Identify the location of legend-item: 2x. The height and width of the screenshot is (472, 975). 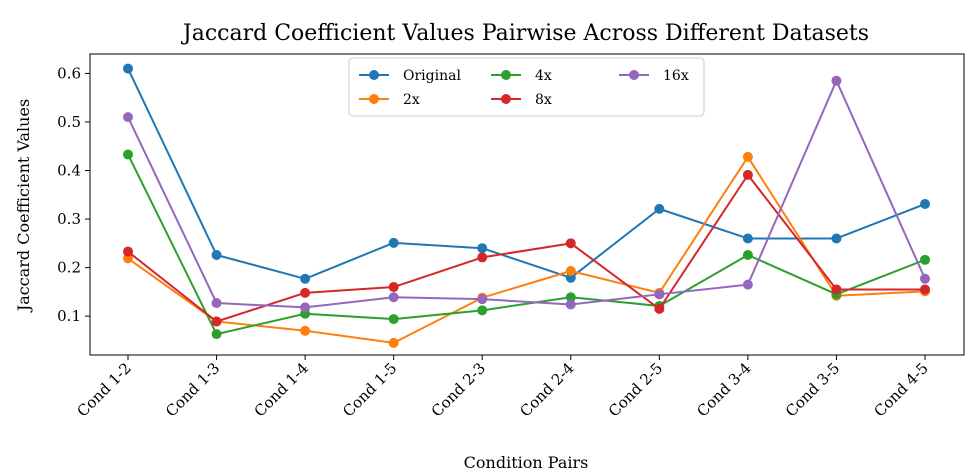
(389, 100).